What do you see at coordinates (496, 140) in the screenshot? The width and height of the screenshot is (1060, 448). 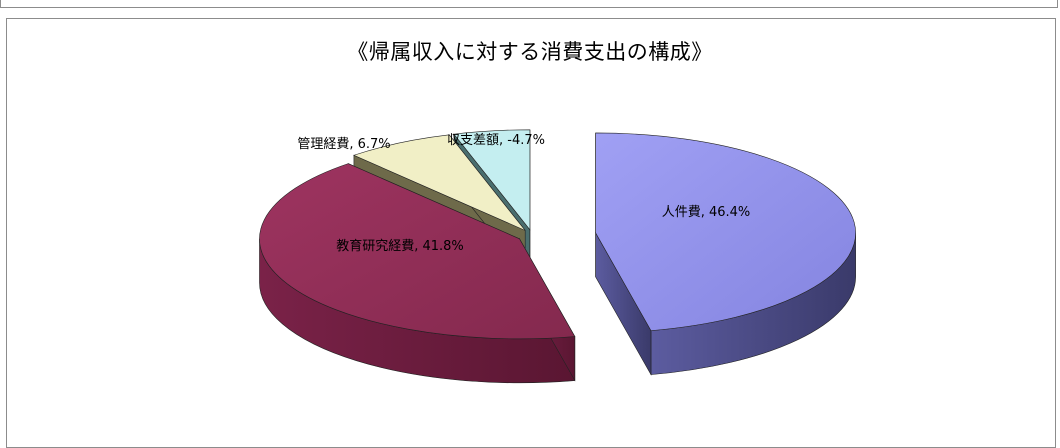 I see `data-label-shuushi: 収支差額, -4.7%` at bounding box center [496, 140].